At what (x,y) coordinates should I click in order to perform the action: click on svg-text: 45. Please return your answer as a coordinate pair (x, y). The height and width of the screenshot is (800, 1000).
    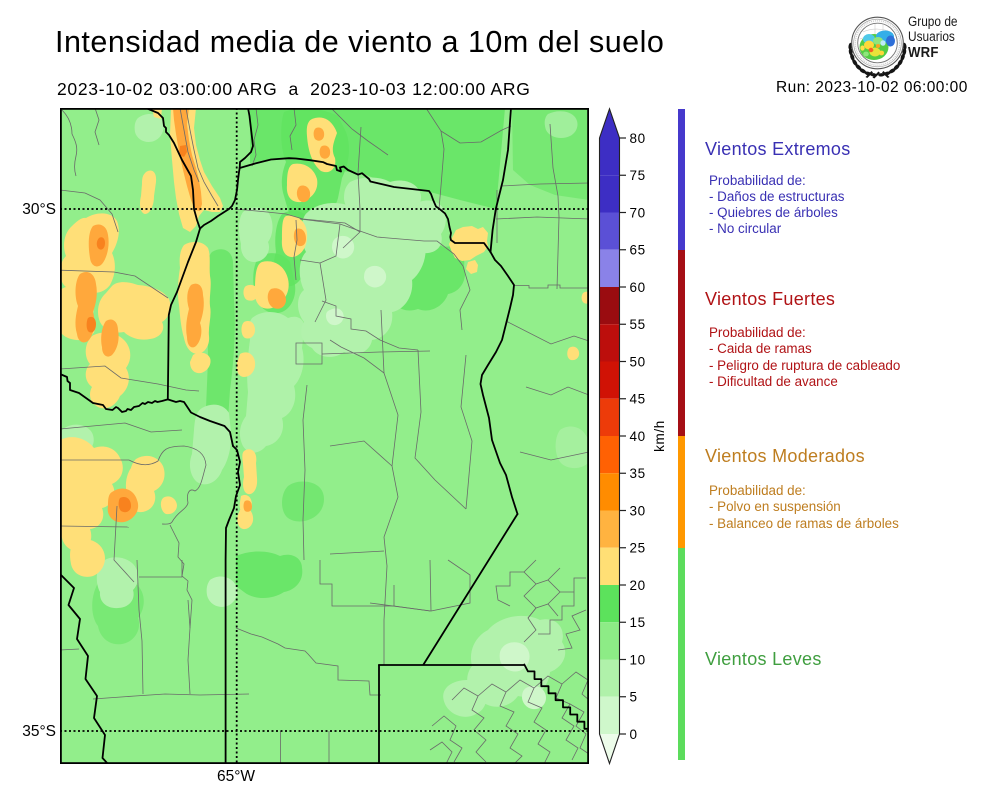
    Looking at the image, I should click on (638, 399).